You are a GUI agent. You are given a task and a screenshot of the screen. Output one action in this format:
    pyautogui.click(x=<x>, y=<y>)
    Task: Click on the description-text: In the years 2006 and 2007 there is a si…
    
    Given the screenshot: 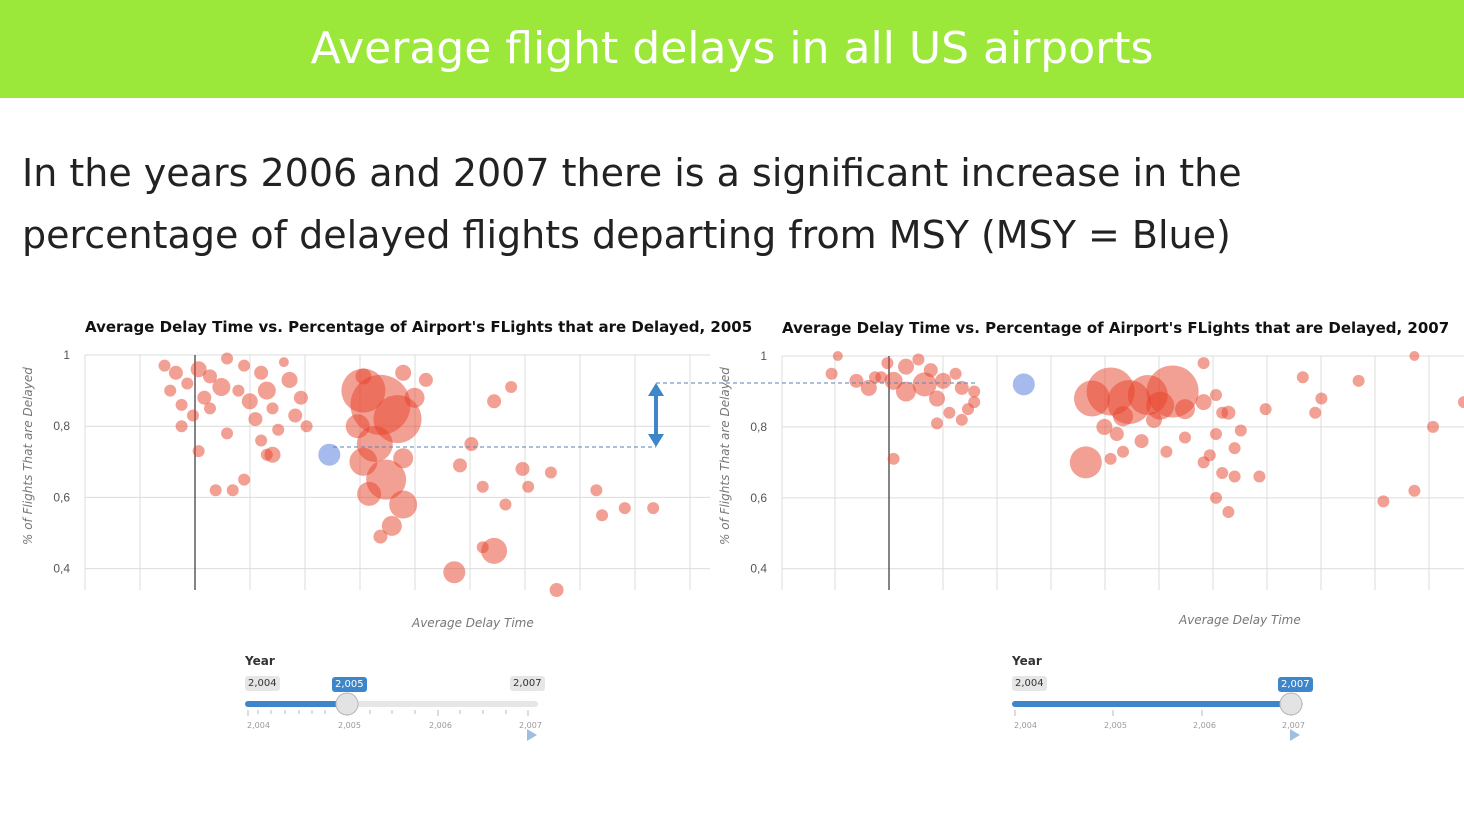 What is the action you would take?
    pyautogui.click(x=632, y=204)
    